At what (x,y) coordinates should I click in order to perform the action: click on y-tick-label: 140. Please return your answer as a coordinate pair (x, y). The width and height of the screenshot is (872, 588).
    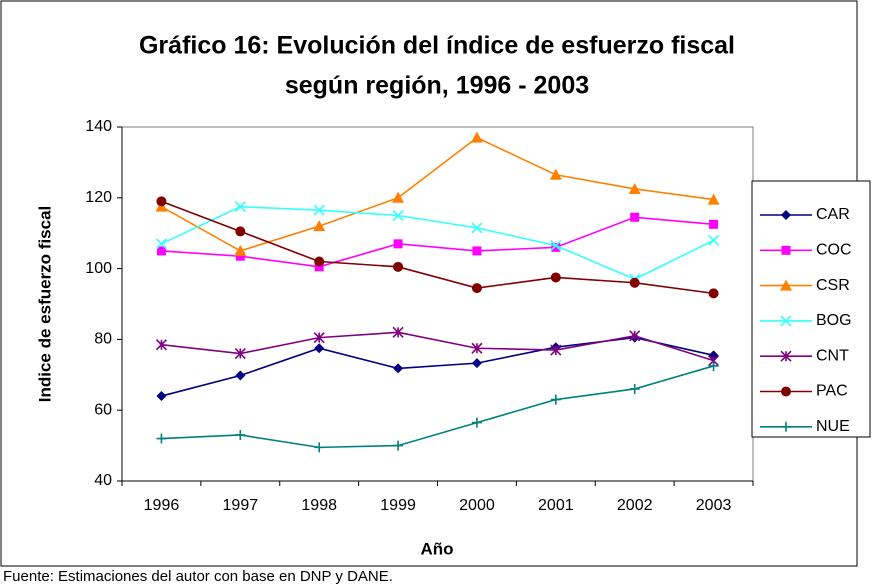
    Looking at the image, I should click on (98, 126).